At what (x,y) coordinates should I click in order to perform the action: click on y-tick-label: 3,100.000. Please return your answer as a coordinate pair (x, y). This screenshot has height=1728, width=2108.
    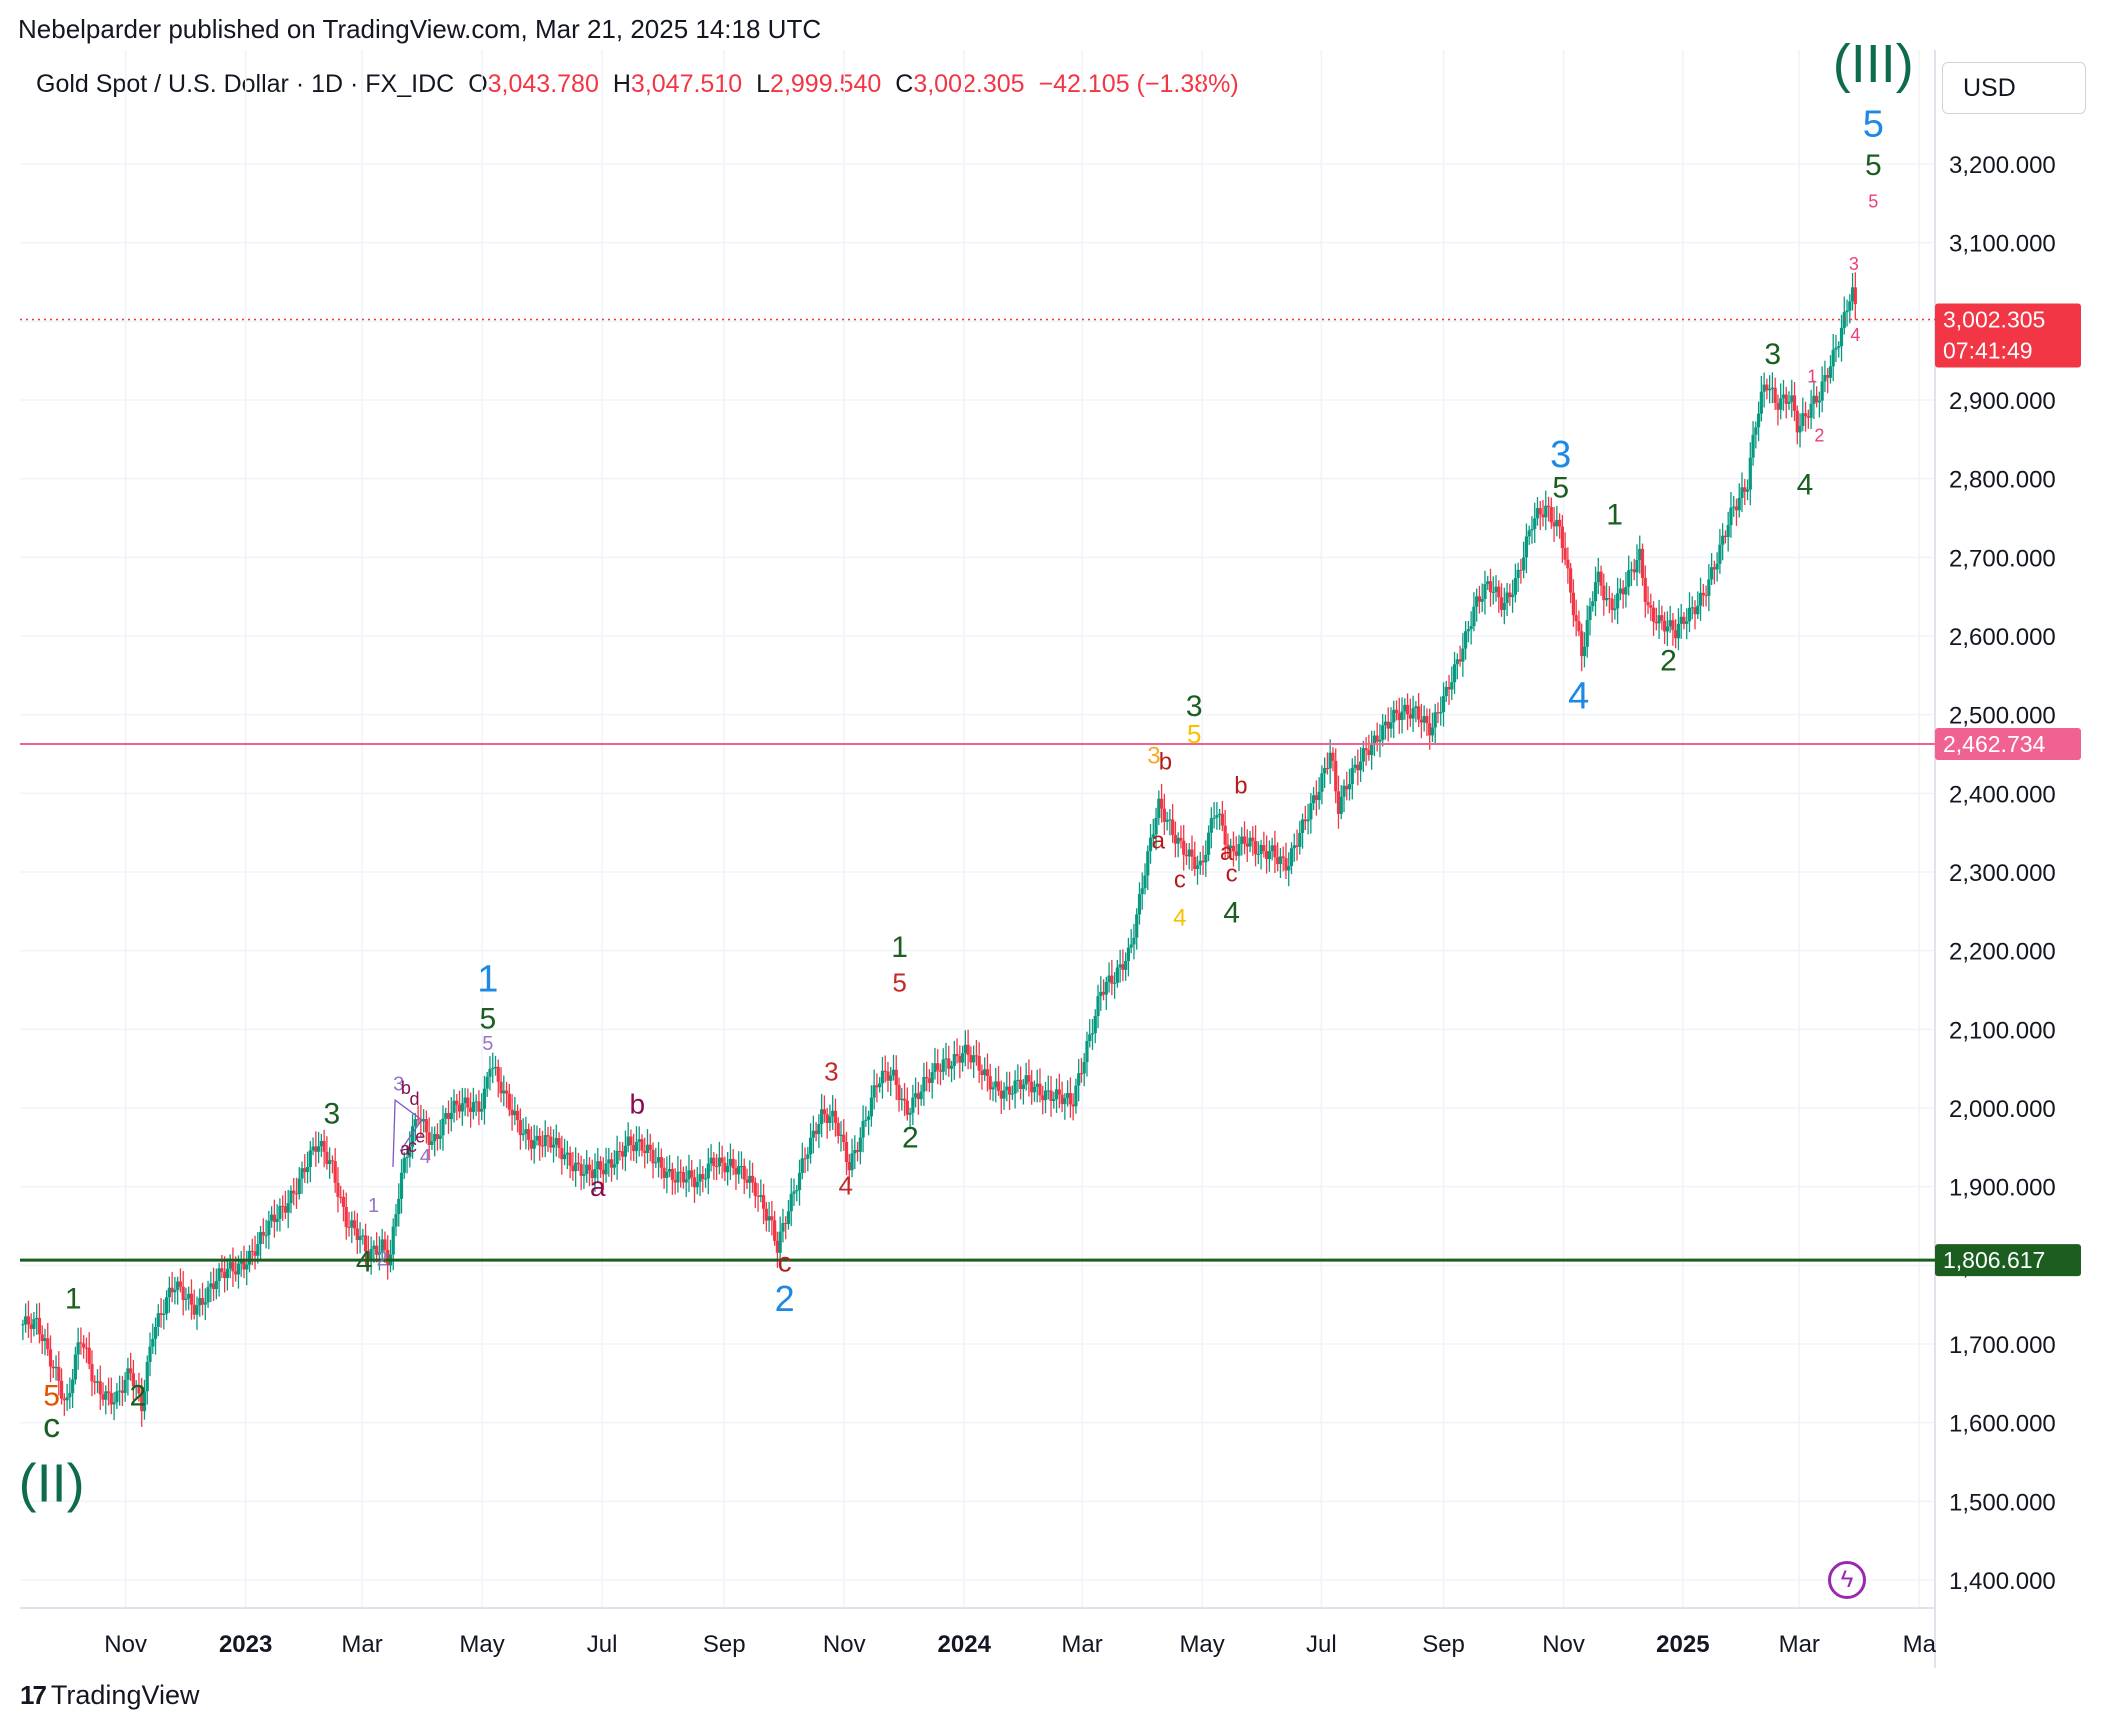
    Looking at the image, I should click on (2002, 244).